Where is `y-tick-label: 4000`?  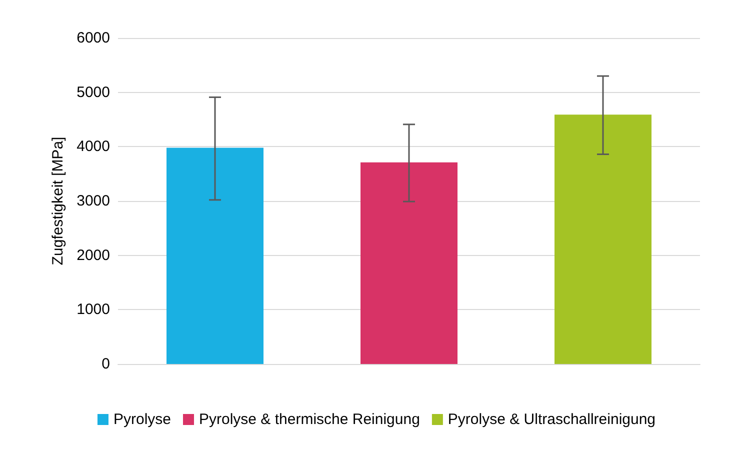
y-tick-label: 4000 is located at coordinates (93, 147).